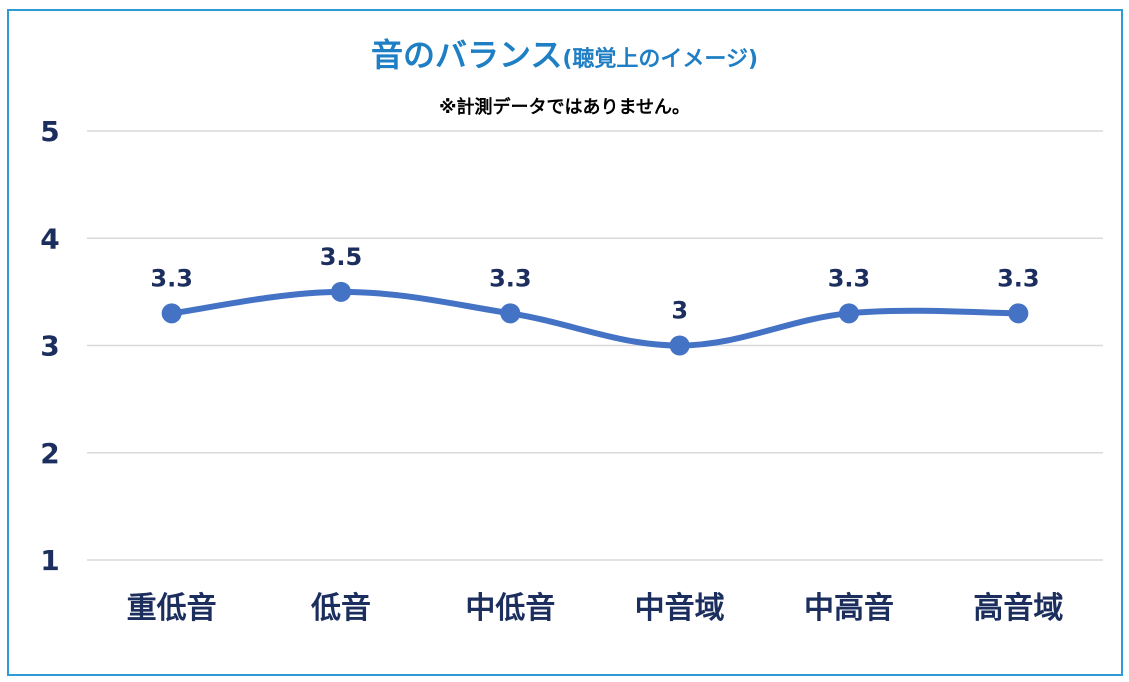 This screenshot has height=682, width=1129. I want to click on series-line-group, so click(595, 318).